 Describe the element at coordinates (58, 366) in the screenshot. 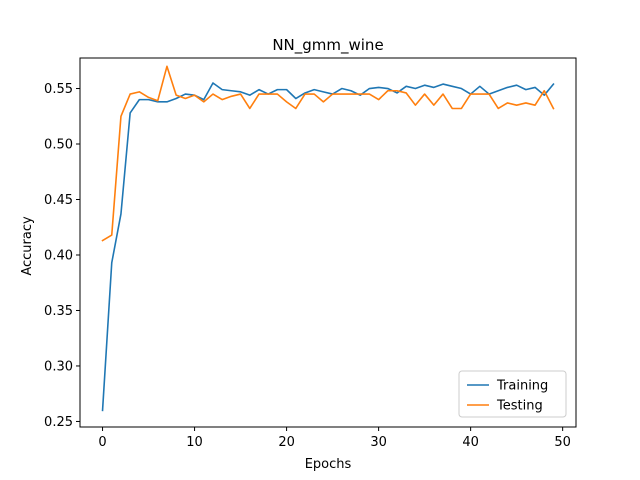

I see `y-tick-label: 0.30` at that location.